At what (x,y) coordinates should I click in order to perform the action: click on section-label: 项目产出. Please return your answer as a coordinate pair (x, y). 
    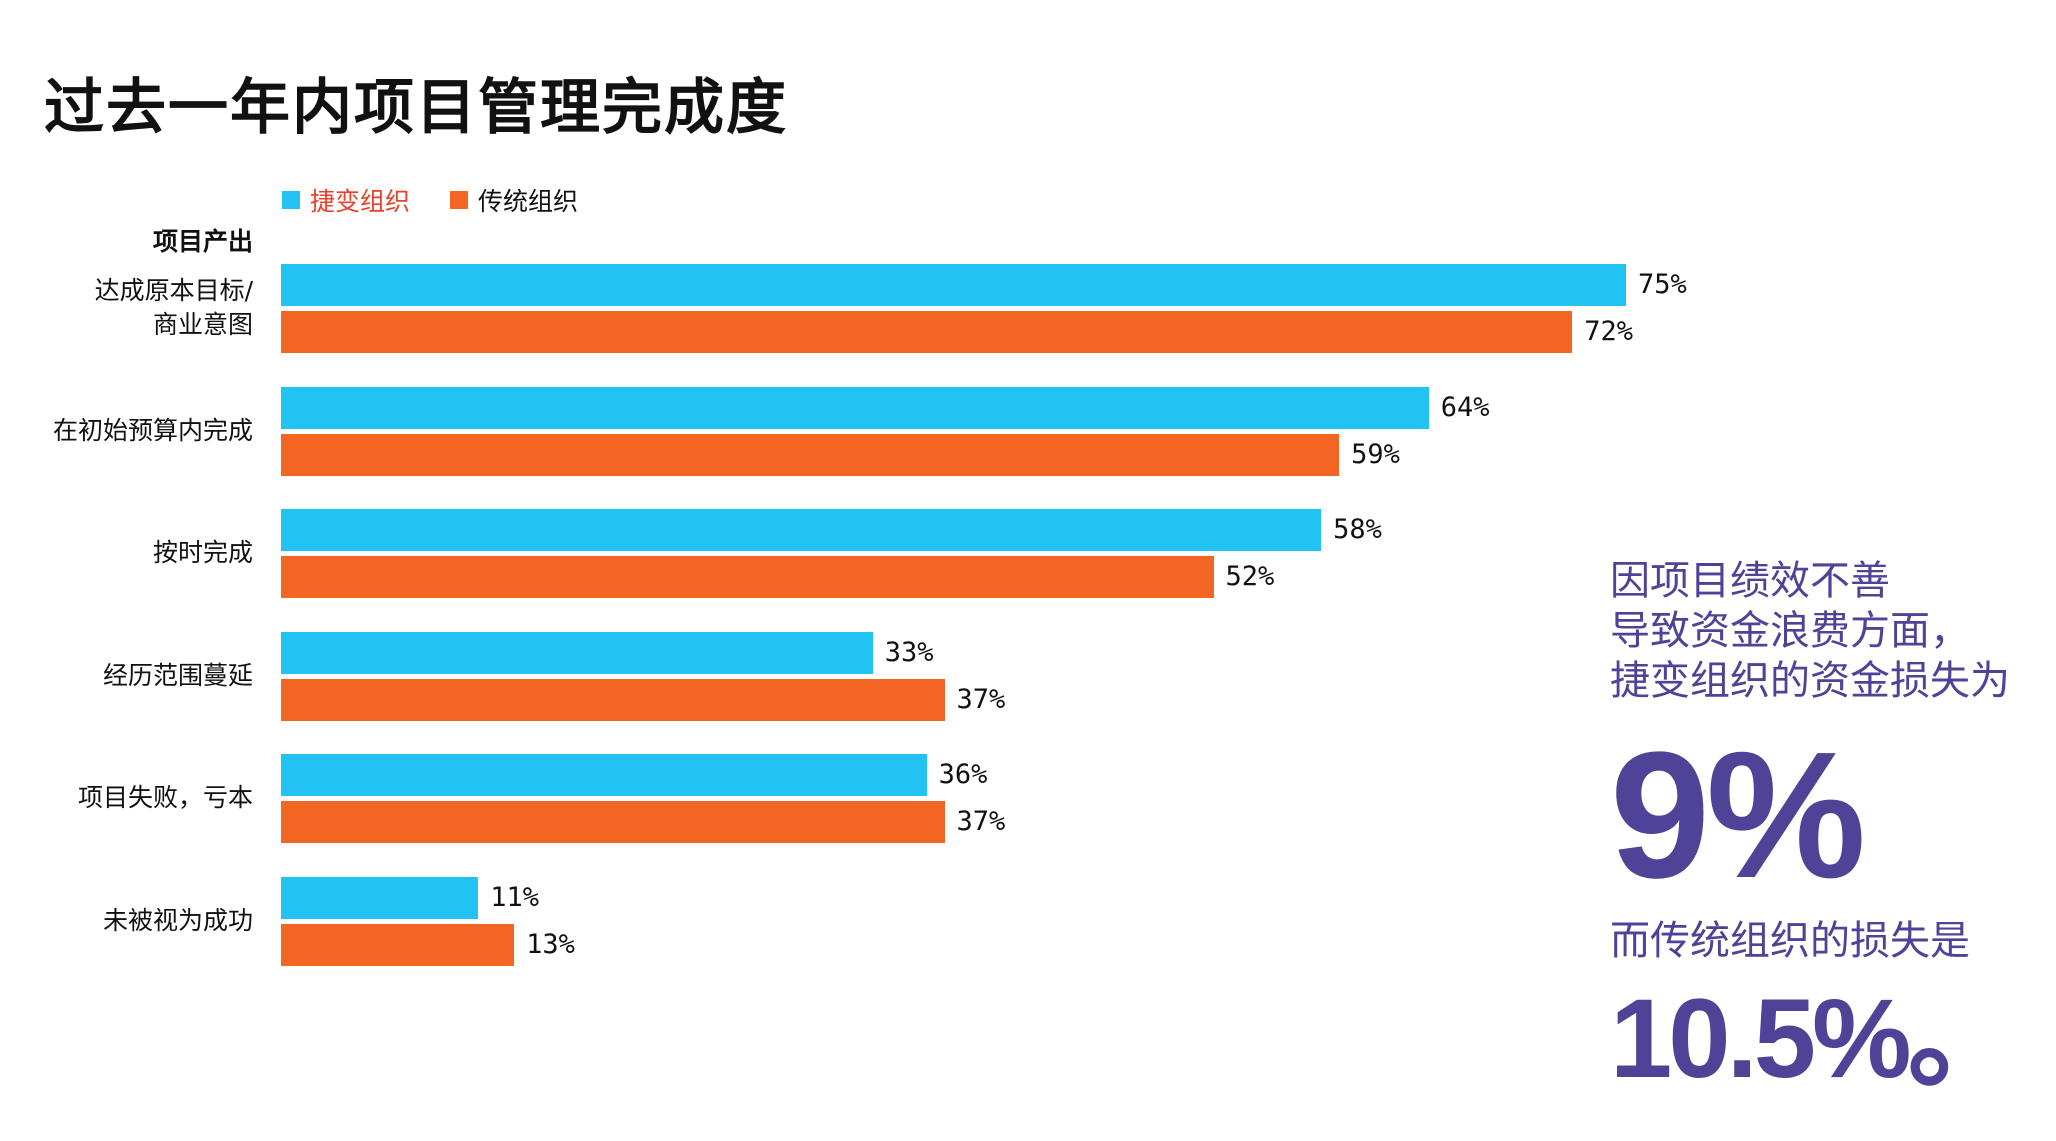
    Looking at the image, I should click on (202, 241).